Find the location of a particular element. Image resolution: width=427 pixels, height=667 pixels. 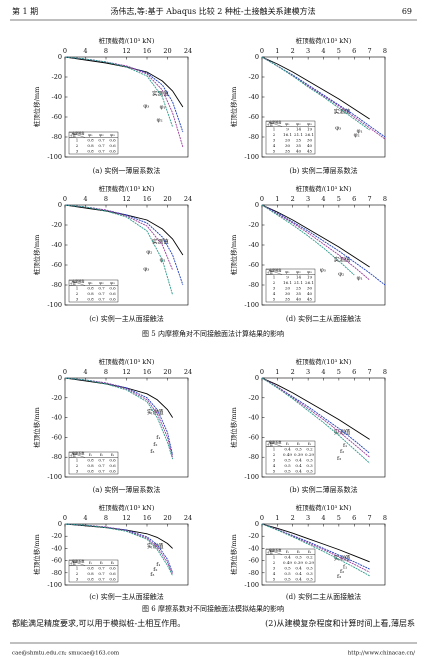

table-corner: 内摩擦角 is located at coordinates (275, 122).